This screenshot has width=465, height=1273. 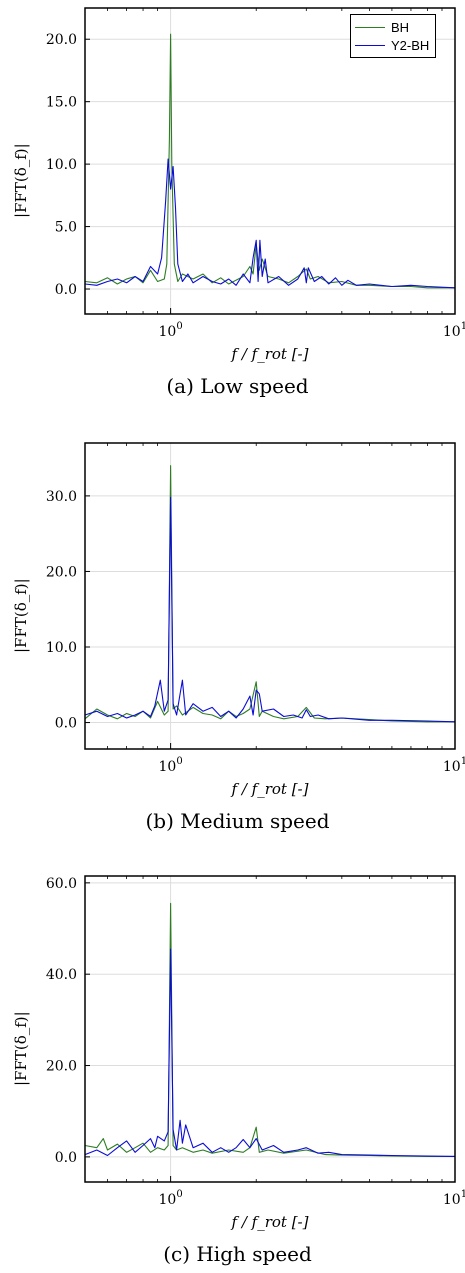 I want to click on y-tick-label: 15.0, so click(x=61, y=103).